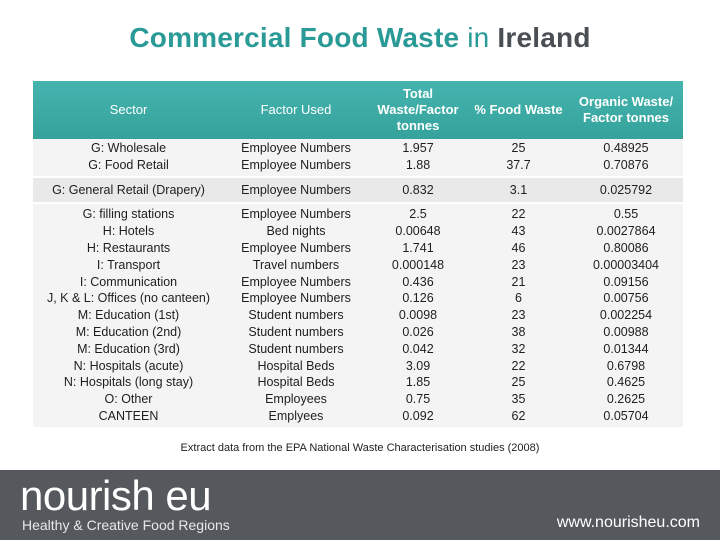 The image size is (720, 540). Describe the element at coordinates (418, 110) in the screenshot. I see `header-total: Total Waste/Factor tonnes` at that location.